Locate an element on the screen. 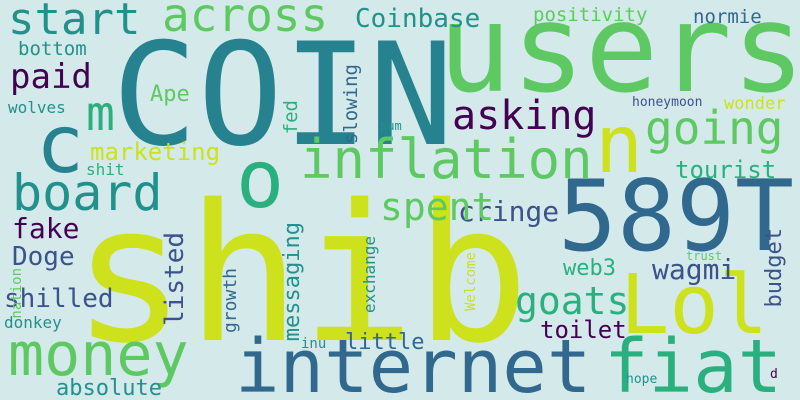  word-shit: shit is located at coordinates (105, 169).